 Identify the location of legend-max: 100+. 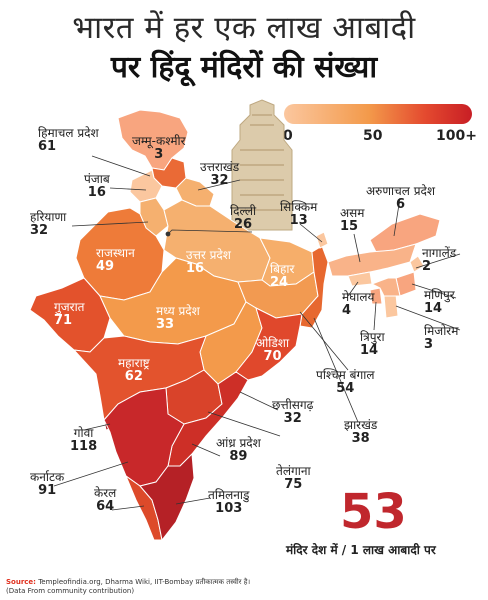
(456, 136).